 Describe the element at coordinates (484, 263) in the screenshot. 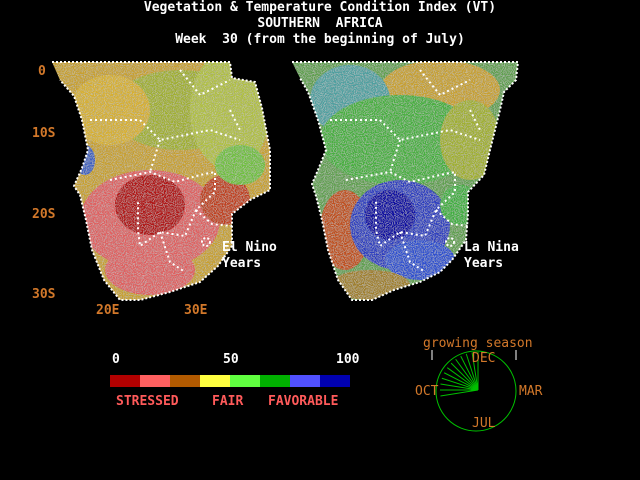

I see `la-nina-sublabel: Years` at that location.